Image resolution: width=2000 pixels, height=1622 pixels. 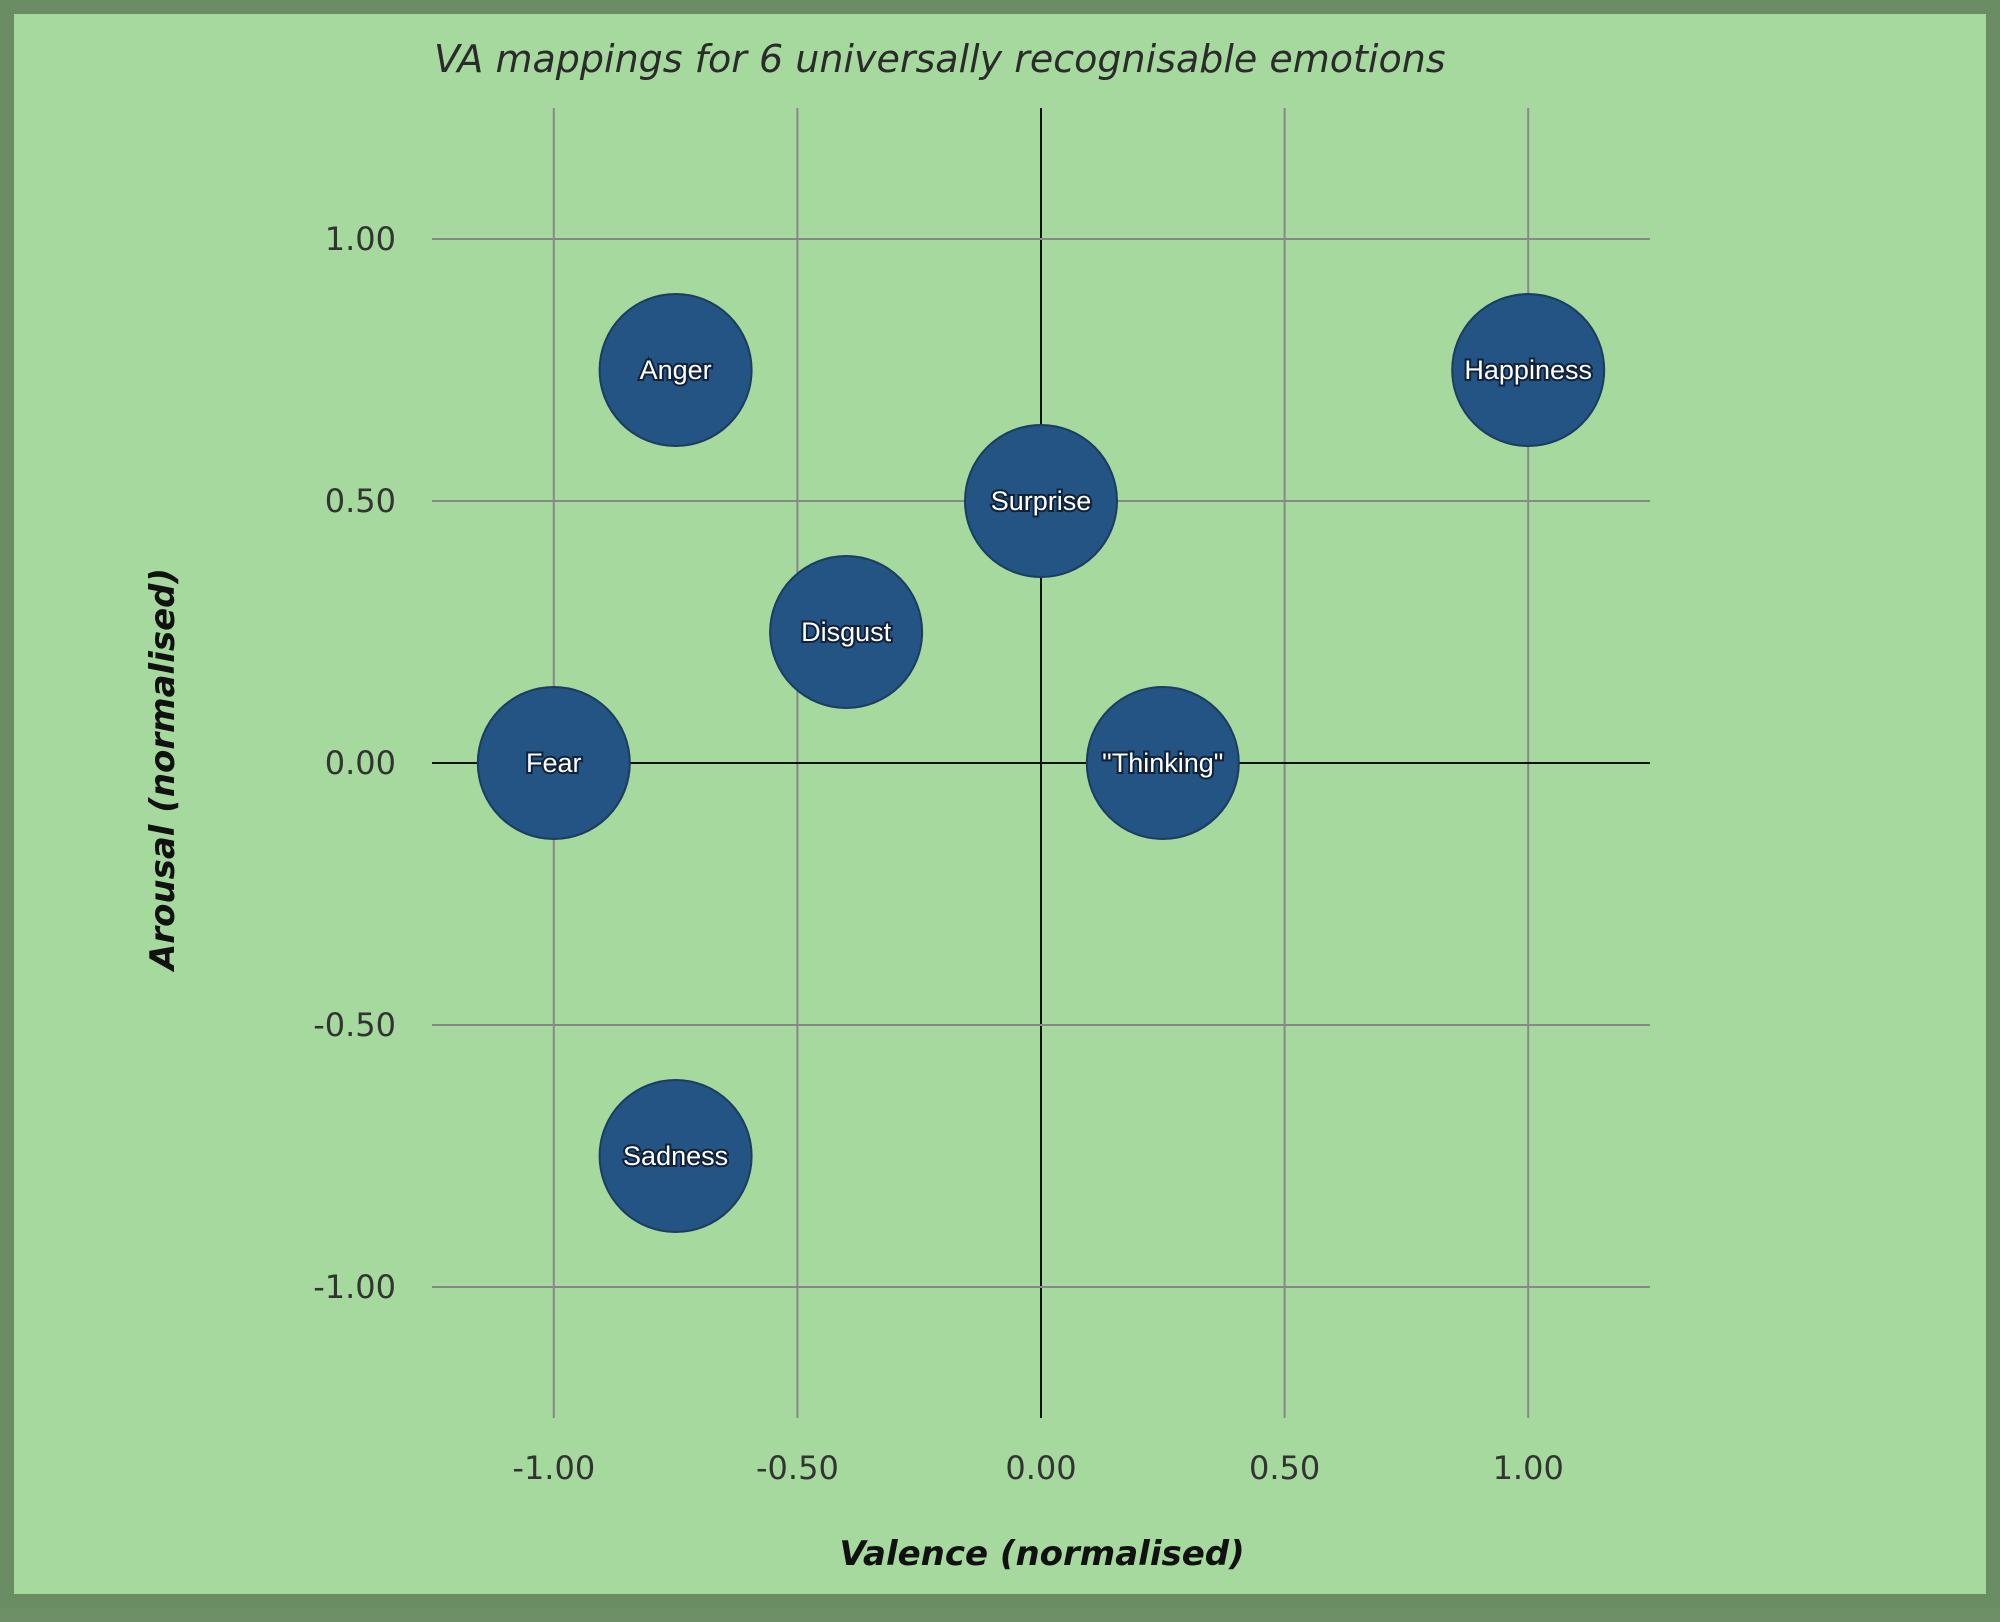 What do you see at coordinates (163, 770) in the screenshot?
I see `y-axis-title: Arousal (normalised)` at bounding box center [163, 770].